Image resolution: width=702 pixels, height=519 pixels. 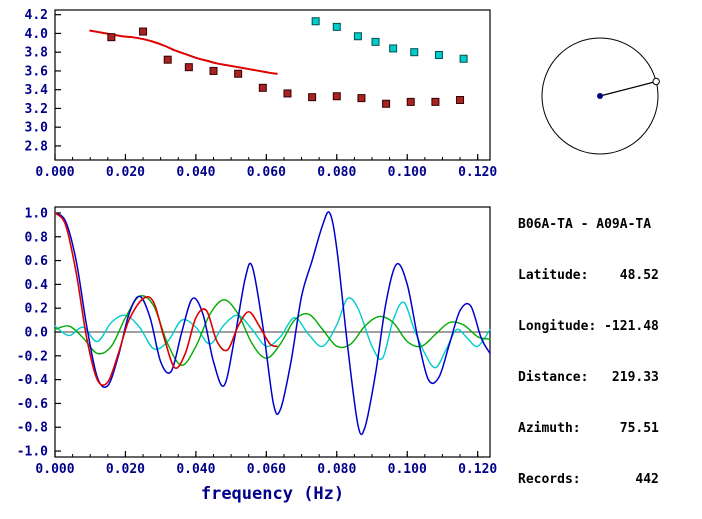 I want to click on y-tick-label: 0.4, so click(x=37, y=285).